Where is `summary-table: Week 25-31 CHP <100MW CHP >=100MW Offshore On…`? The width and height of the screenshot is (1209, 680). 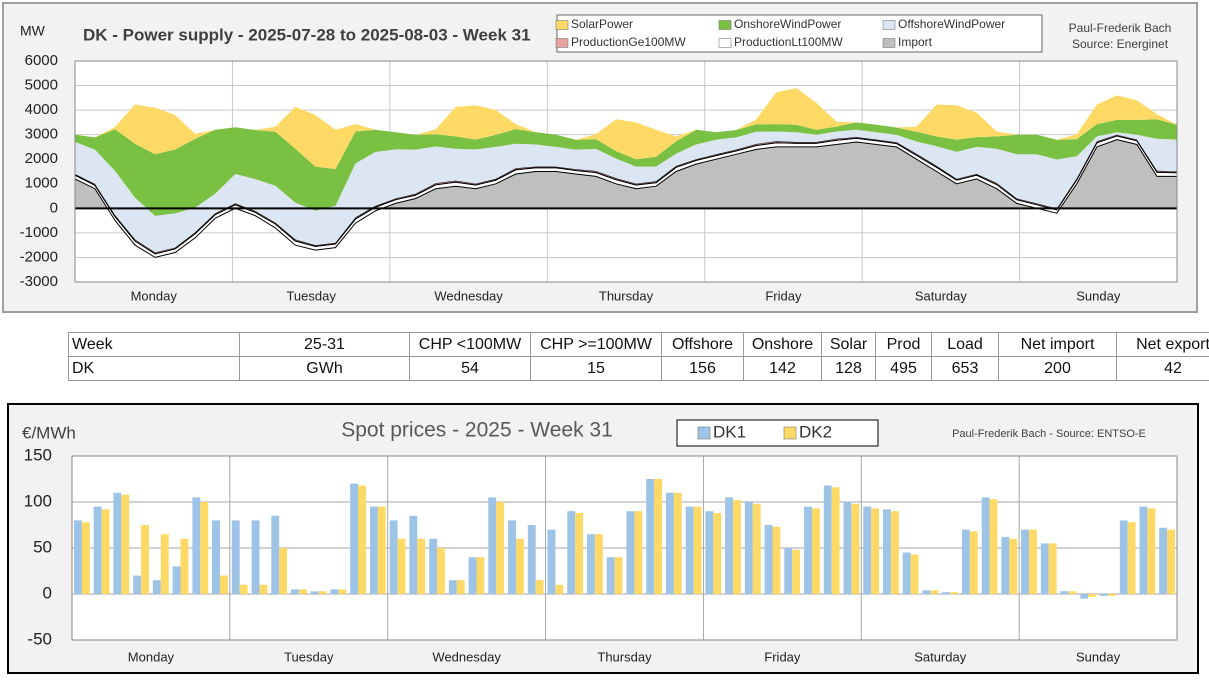
summary-table: Week 25-31 CHP <100MW CHP >=100MW Offshore On… is located at coordinates (638, 356).